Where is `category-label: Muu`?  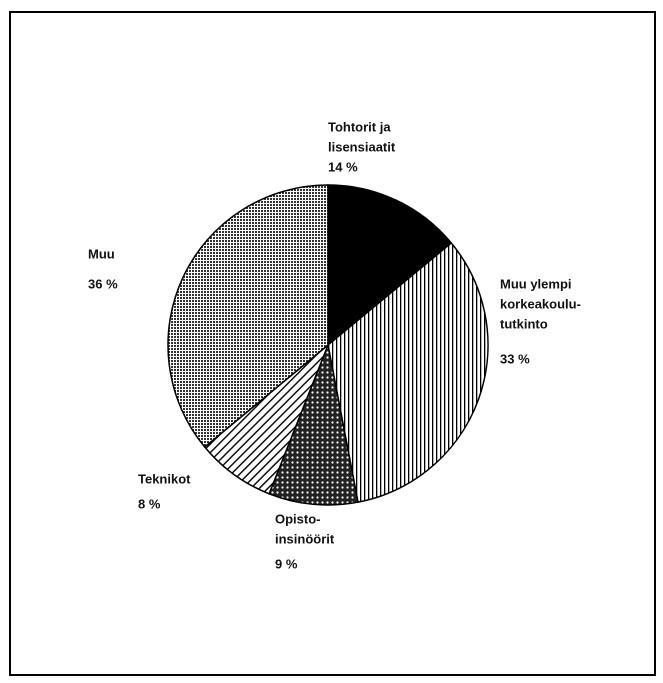 category-label: Muu is located at coordinates (101, 253).